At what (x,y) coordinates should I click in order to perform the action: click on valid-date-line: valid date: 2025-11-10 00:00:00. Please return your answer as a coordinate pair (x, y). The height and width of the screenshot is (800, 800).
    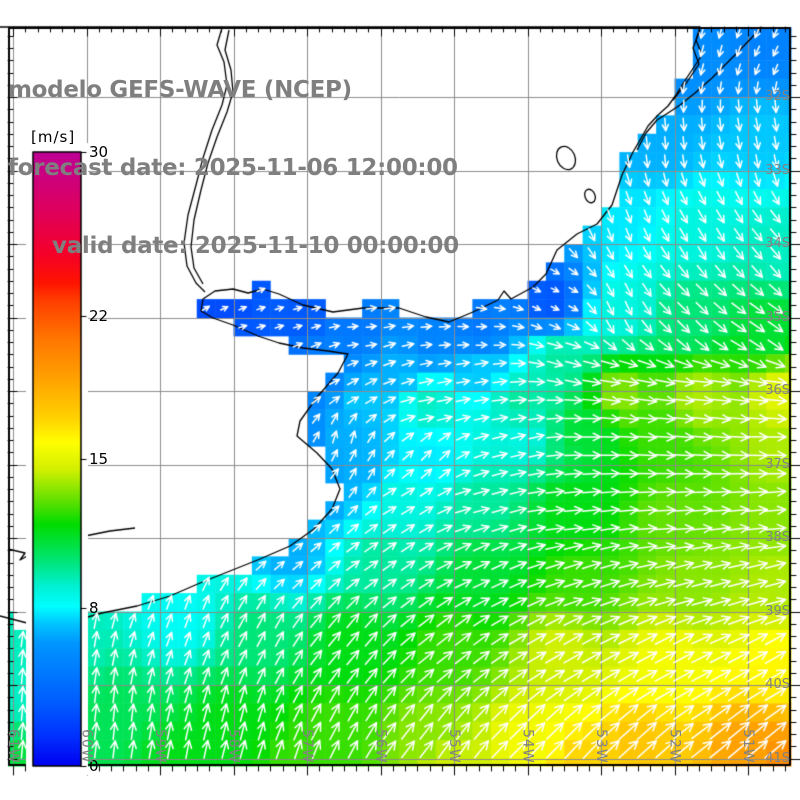
    Looking at the image, I should click on (255, 246).